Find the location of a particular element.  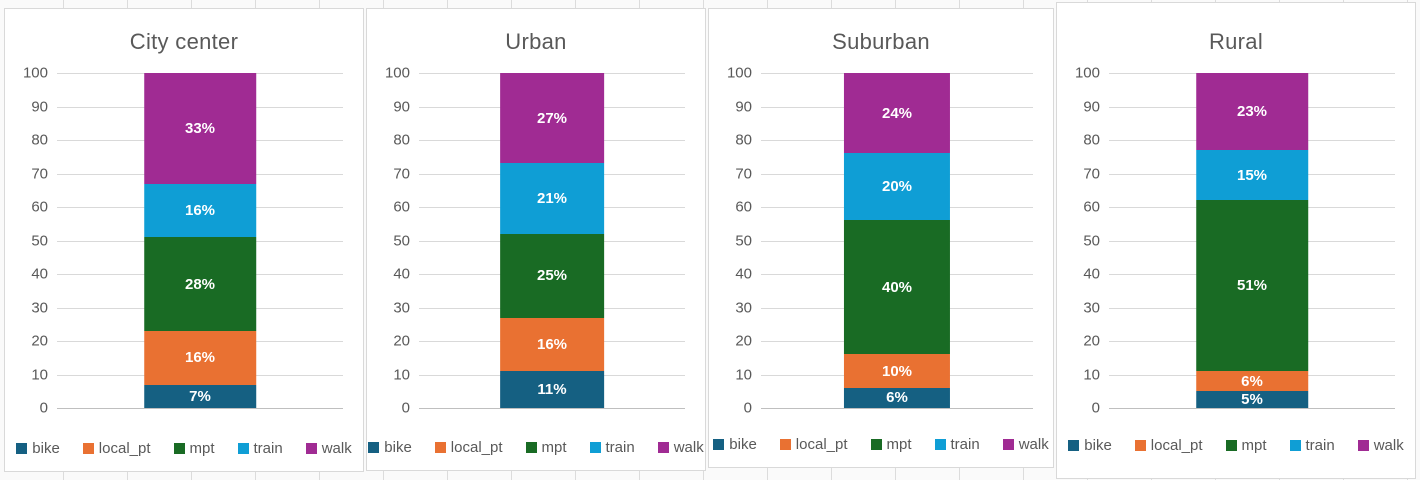

stacked-bar-rural: 23% 15% 51% 6% 5% is located at coordinates (1252, 240).